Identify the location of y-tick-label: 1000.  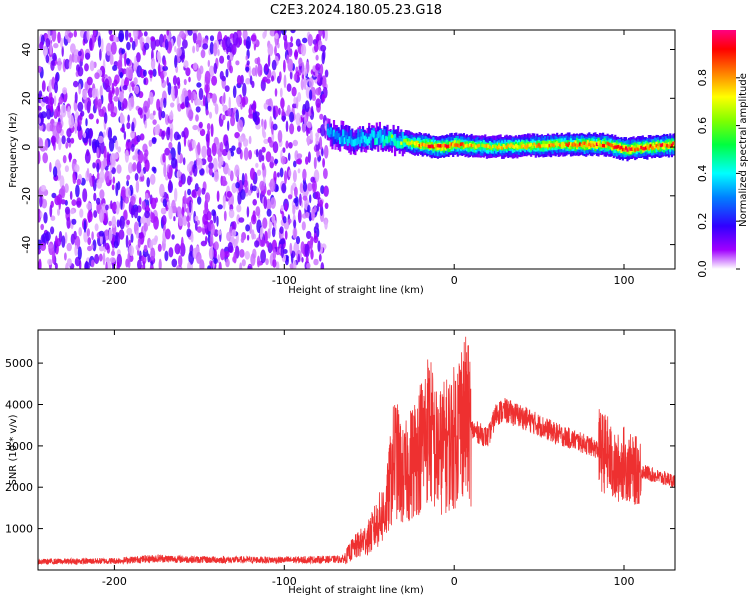
(19, 529).